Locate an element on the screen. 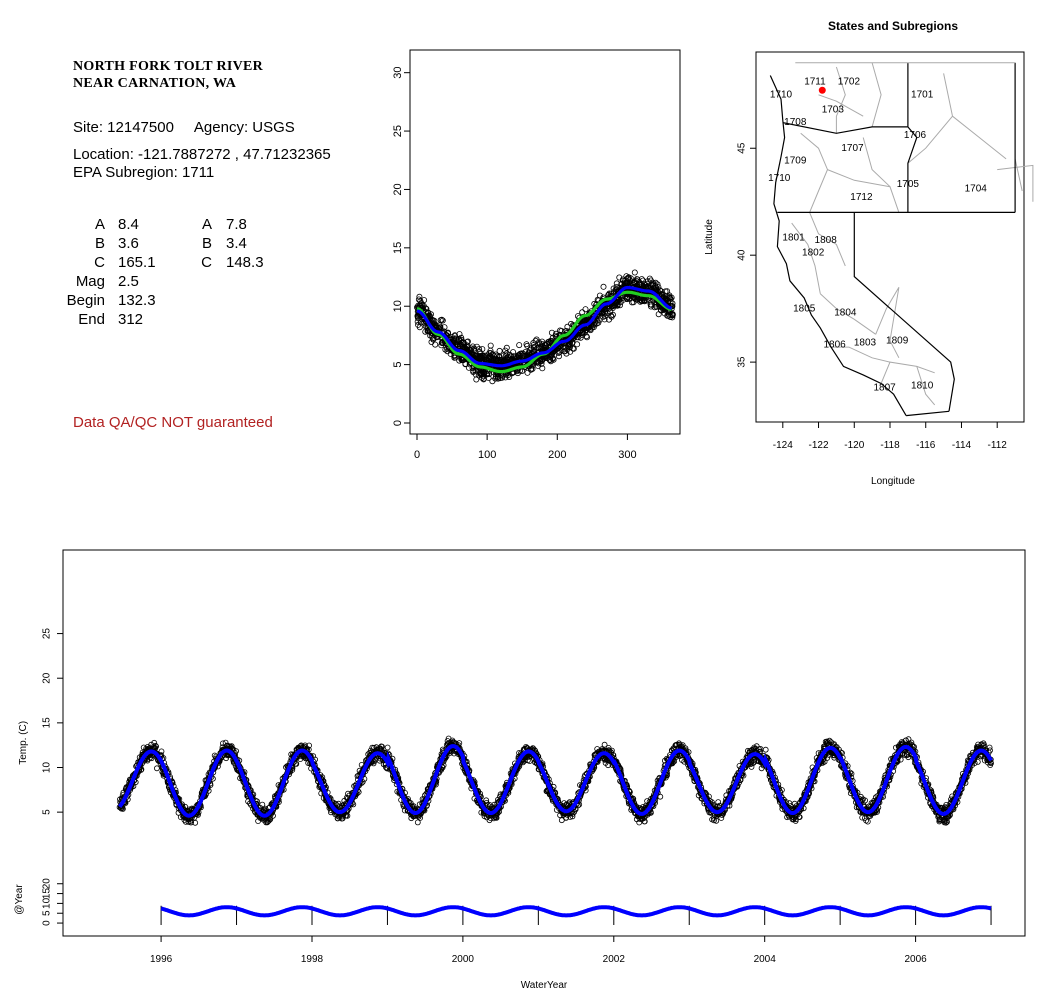 The height and width of the screenshot is (1001, 1038). x-axis-label: WaterYear is located at coordinates (544, 985).